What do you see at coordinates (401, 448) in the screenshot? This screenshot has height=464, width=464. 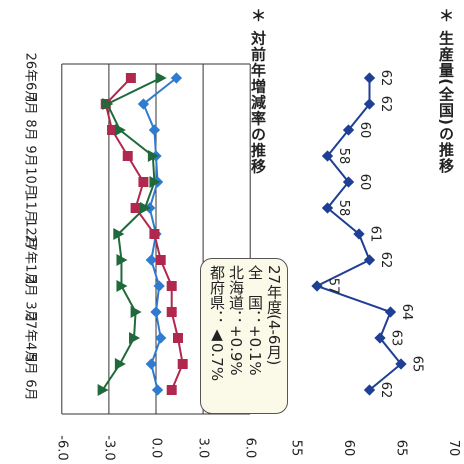 I see `production-axis-tick-label: 65` at bounding box center [401, 448].